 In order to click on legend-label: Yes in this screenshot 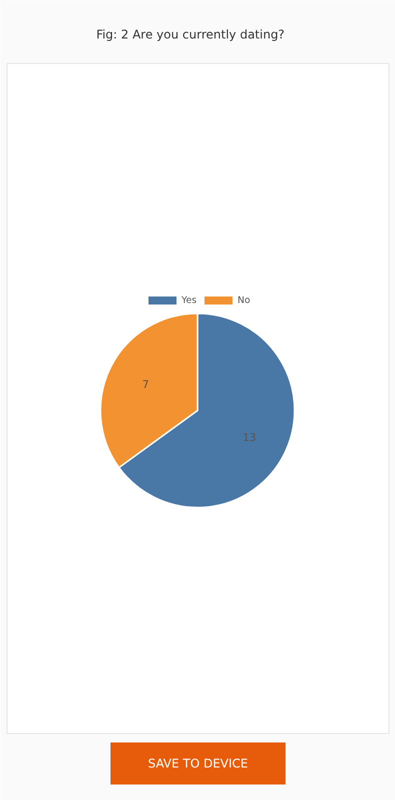, I will do `click(188, 300)`.